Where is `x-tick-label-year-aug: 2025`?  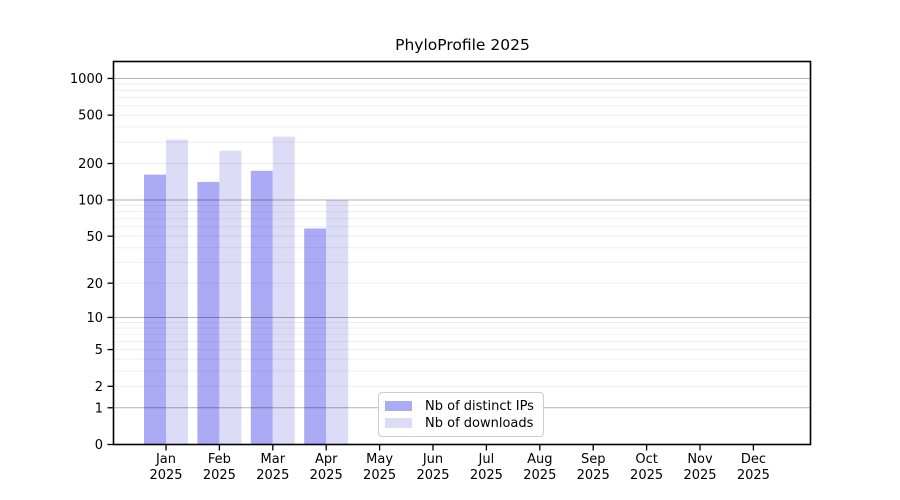
x-tick-label-year-aug: 2025 is located at coordinates (539, 475).